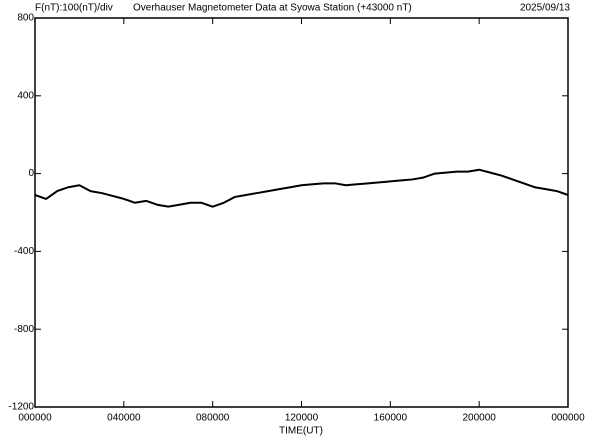 Image resolution: width=592 pixels, height=440 pixels. What do you see at coordinates (21, 407) in the screenshot?
I see `y-tick-label: -1200` at bounding box center [21, 407].